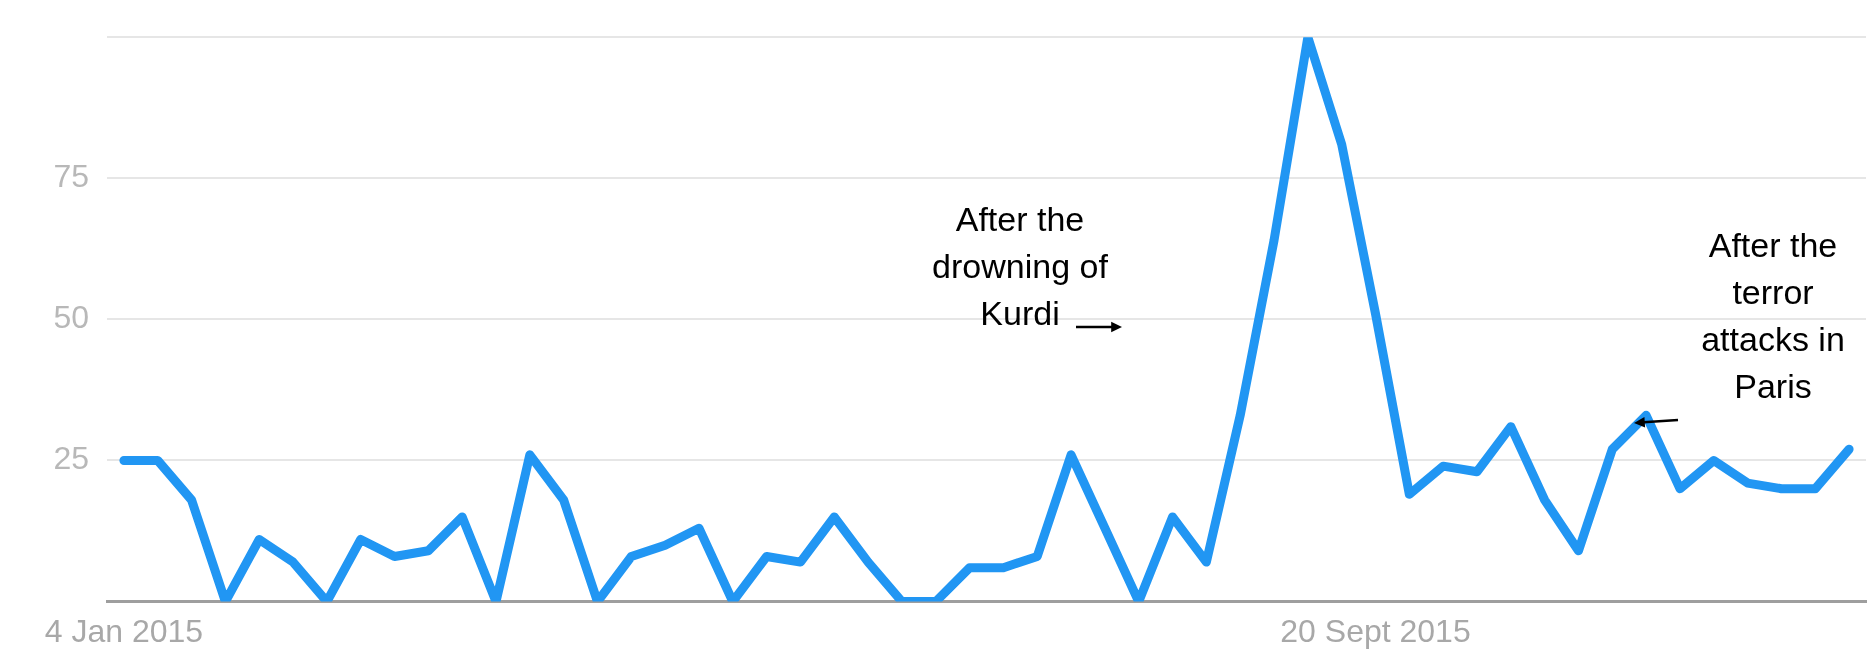 This screenshot has width=1870, height=664. Describe the element at coordinates (1020, 266) in the screenshot. I see `annotation: After the drowning of Kurdi` at that location.